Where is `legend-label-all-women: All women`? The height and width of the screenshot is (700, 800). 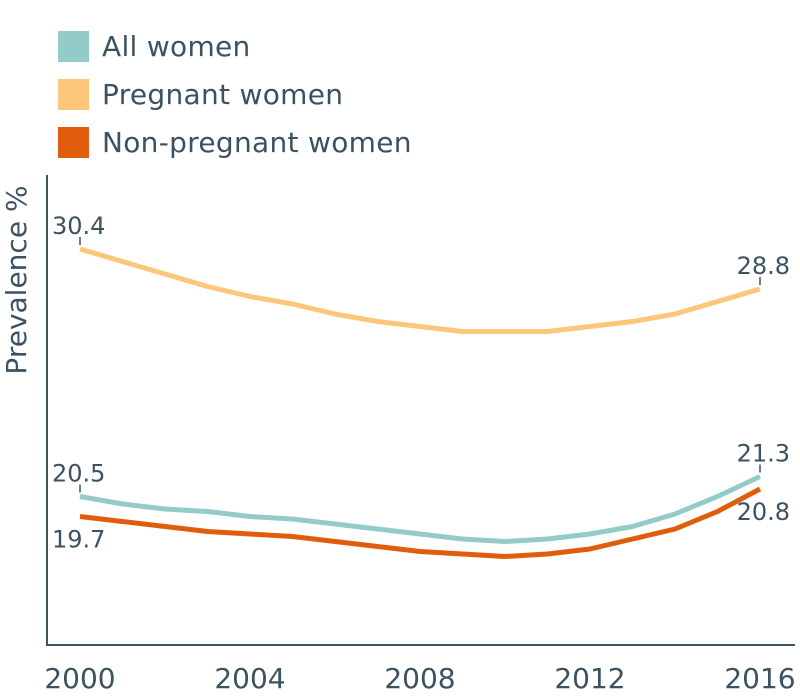 legend-label-all-women: All women is located at coordinates (176, 46).